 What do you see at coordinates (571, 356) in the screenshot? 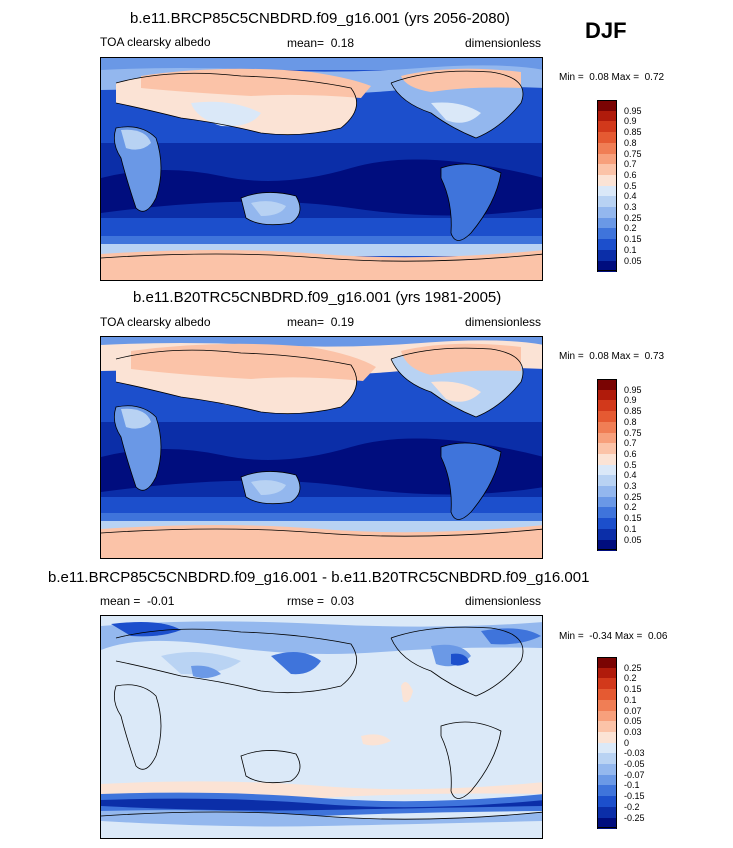
I see `panel2-min-label: Min =` at bounding box center [571, 356].